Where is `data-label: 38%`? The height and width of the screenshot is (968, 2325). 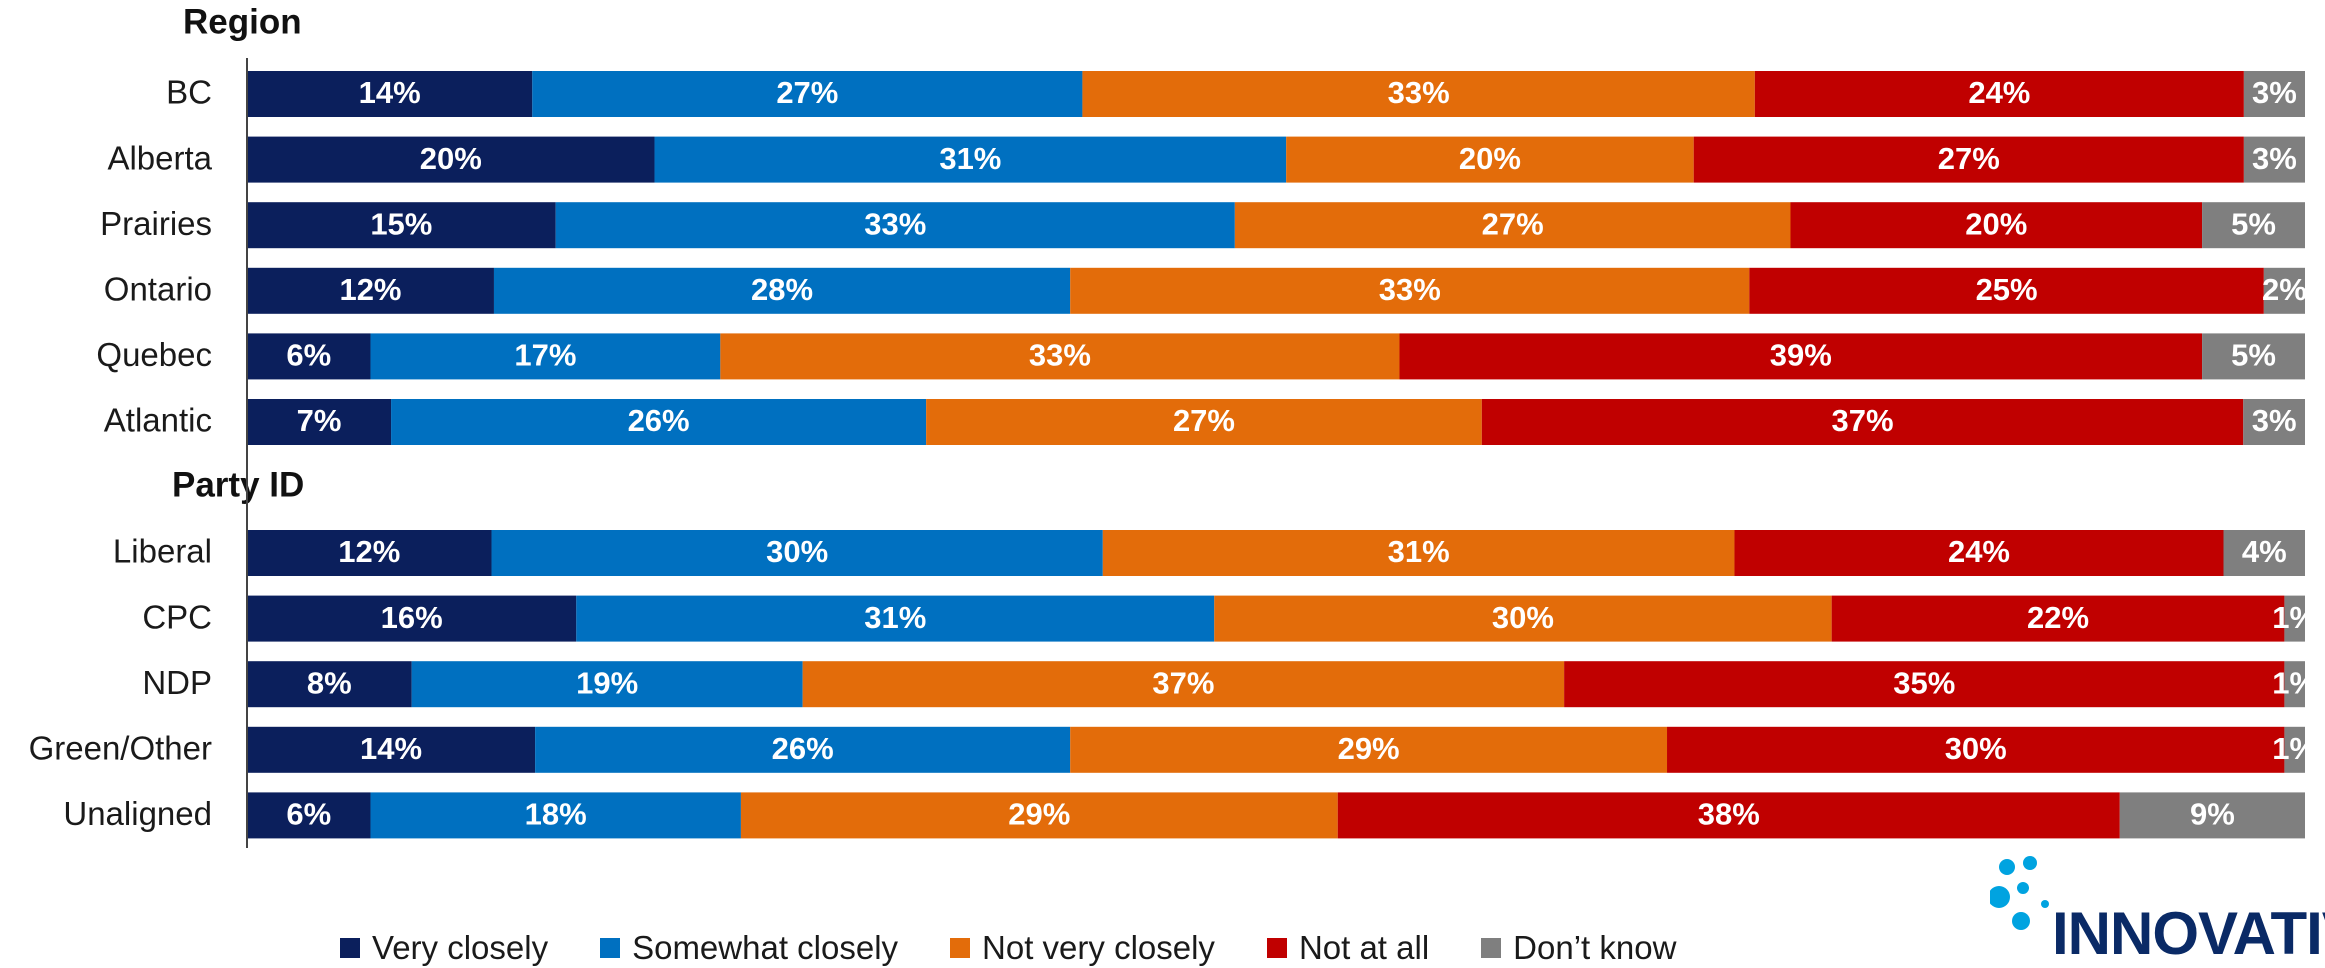
data-label: 38% is located at coordinates (1729, 814).